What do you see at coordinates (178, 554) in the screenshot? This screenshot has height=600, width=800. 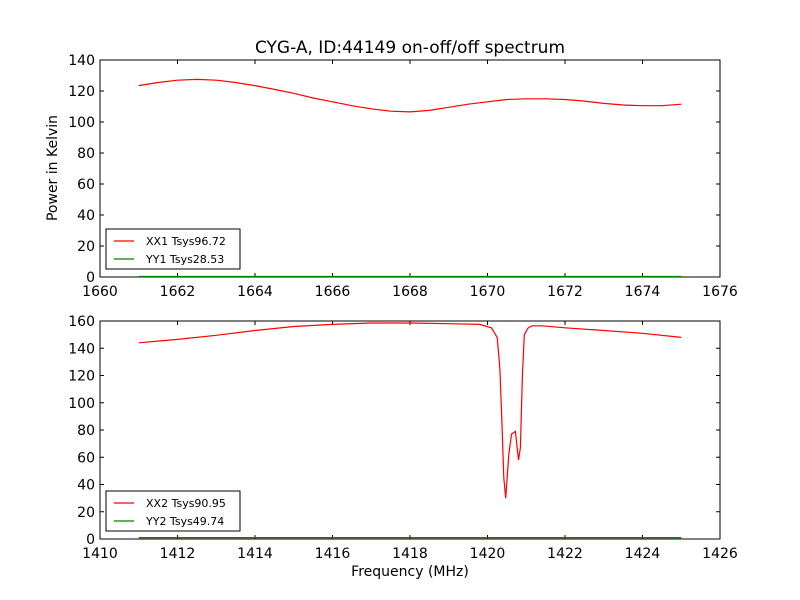 I see `x-tick-label: 1412` at bounding box center [178, 554].